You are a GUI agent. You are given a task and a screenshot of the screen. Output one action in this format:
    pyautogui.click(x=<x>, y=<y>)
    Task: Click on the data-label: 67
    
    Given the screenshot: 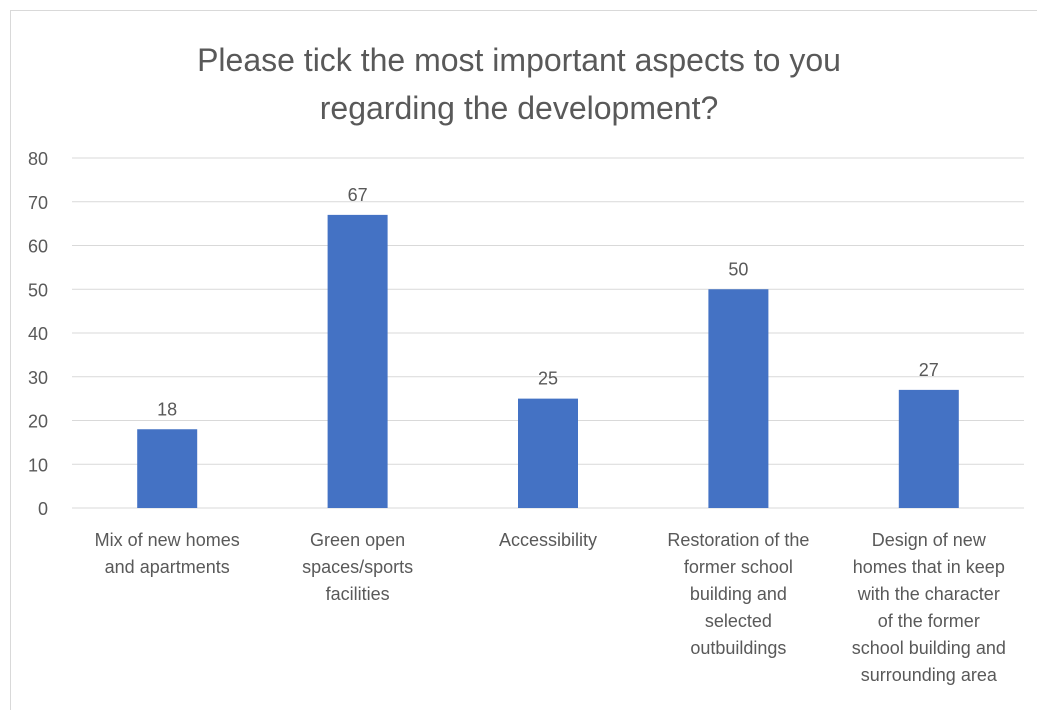 What is the action you would take?
    pyautogui.click(x=358, y=195)
    